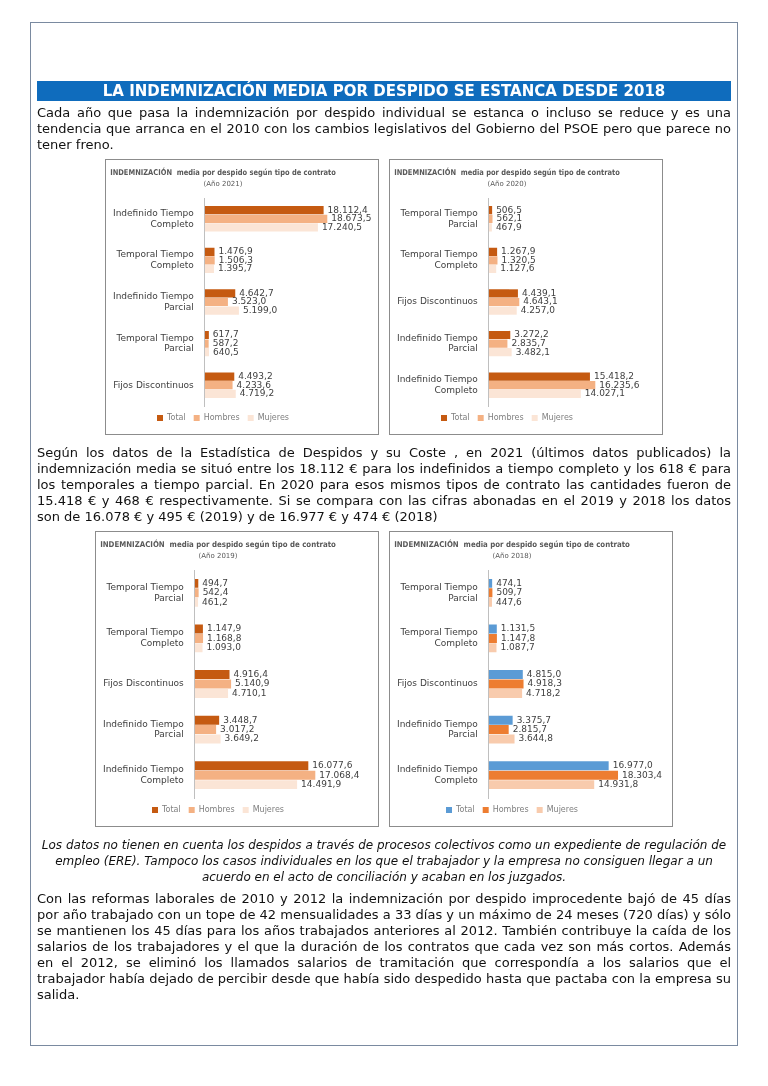  What do you see at coordinates (533, 719) in the screenshot?
I see `data-label: 3.375,7` at bounding box center [533, 719].